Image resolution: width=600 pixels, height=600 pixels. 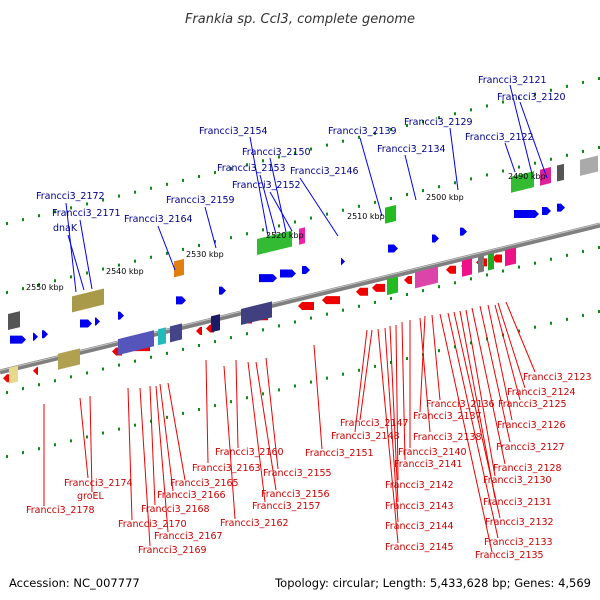 I want to click on gene-label: Francci3_2166, so click(x=191, y=495).